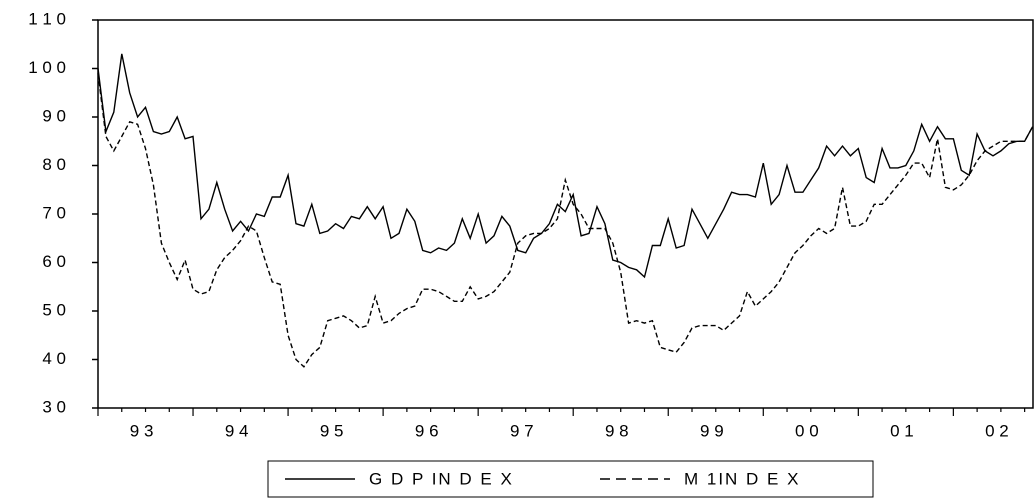 This screenshot has width=1034, height=503. I want to click on legend-label: G D P IN D E X, so click(441, 478).